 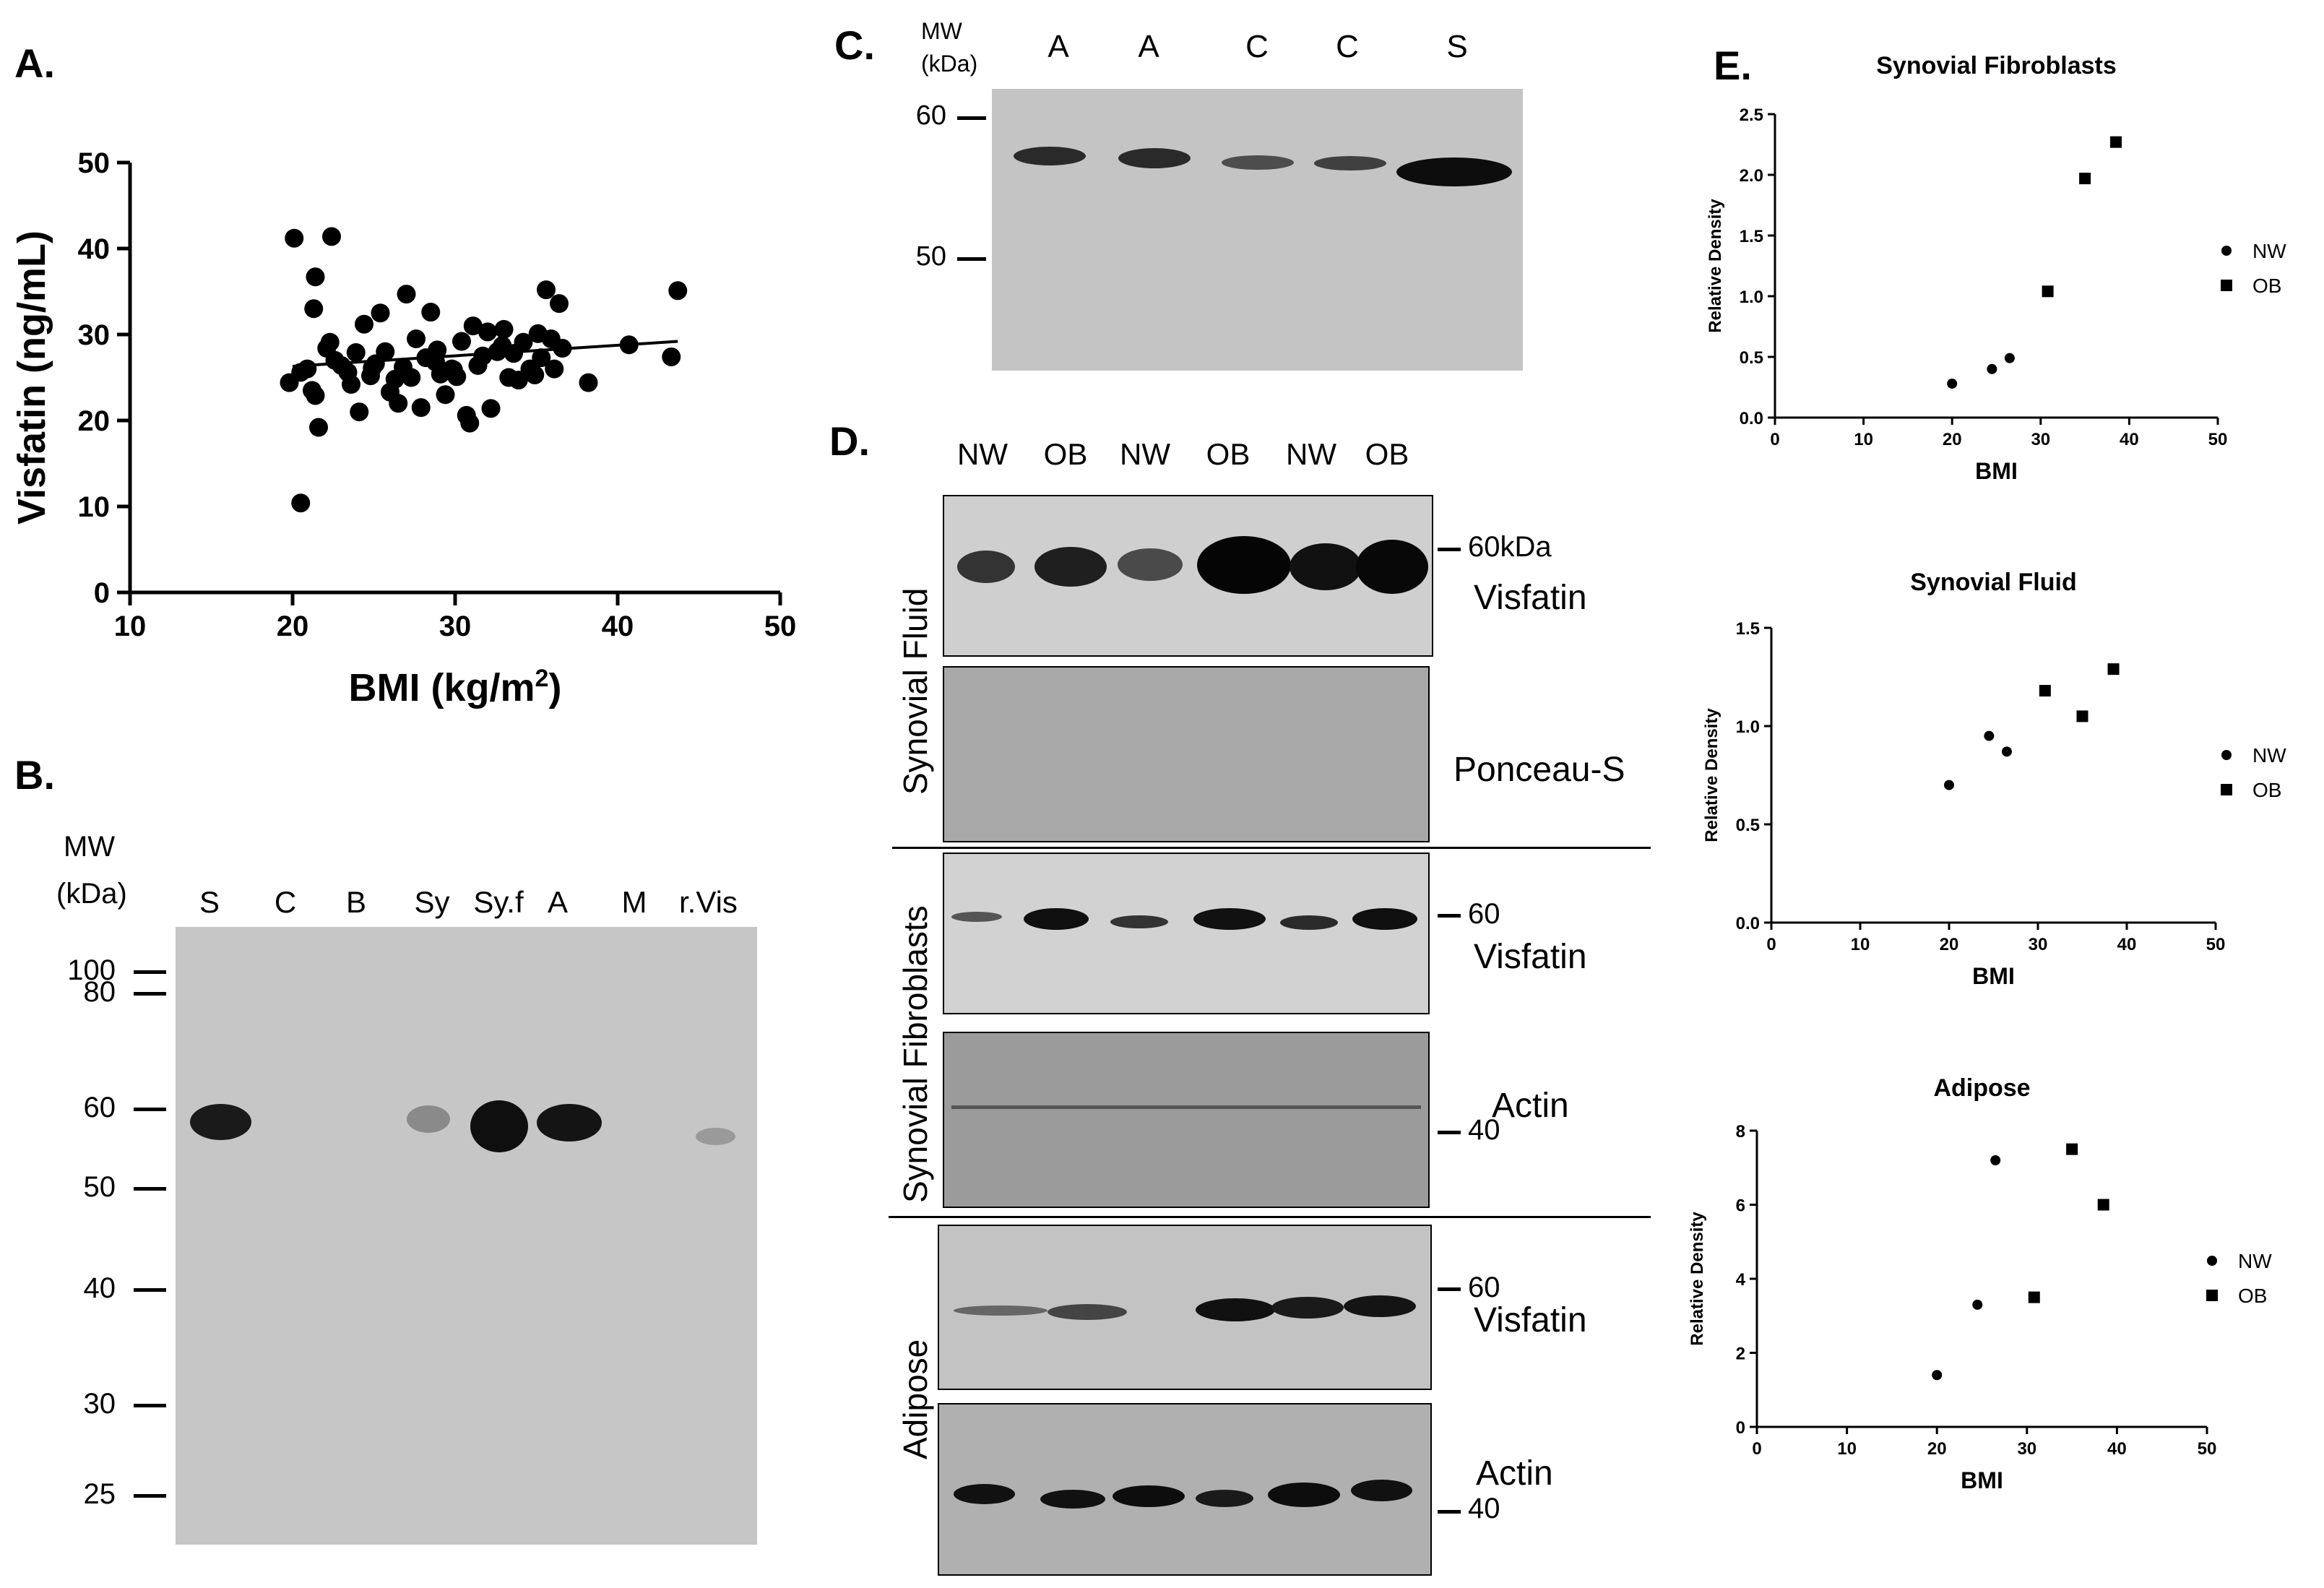 I want to click on blot-b-kda-title: (kDa), so click(x=91, y=894).